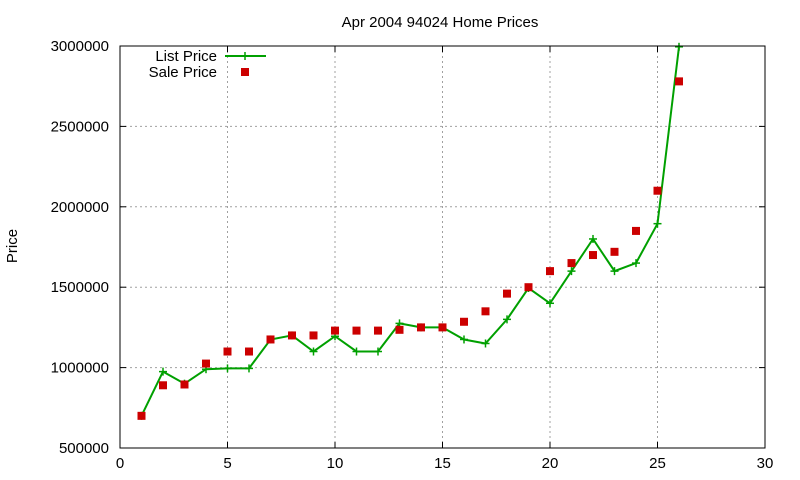 The image size is (800, 480). Describe the element at coordinates (12, 246) in the screenshot. I see `y-axis-label: Price` at that location.